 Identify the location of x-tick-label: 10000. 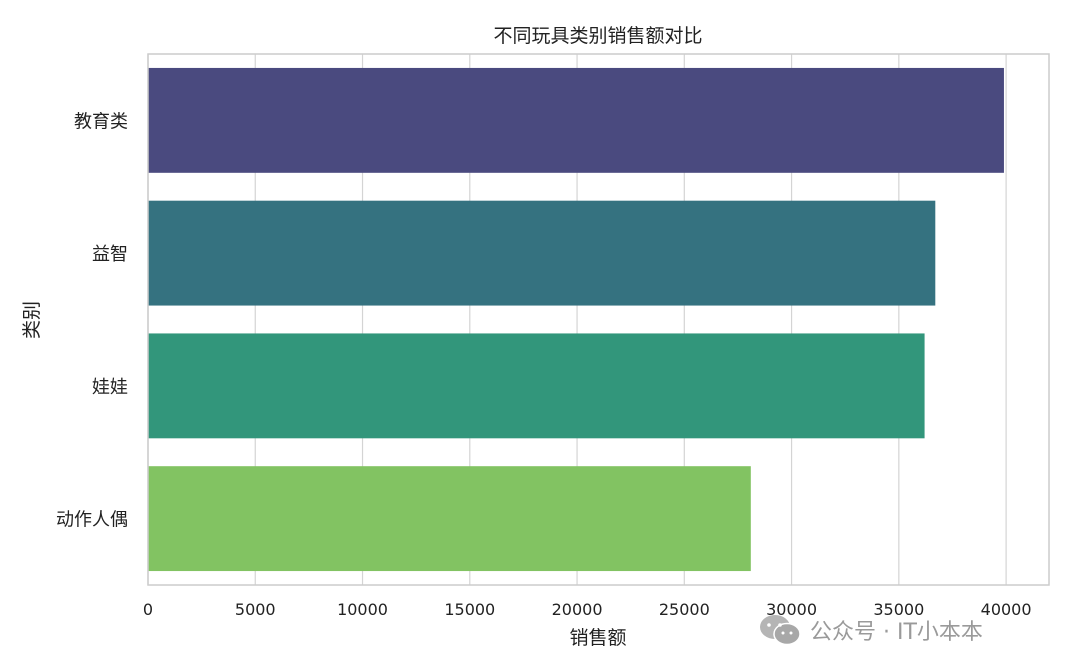
(362, 609).